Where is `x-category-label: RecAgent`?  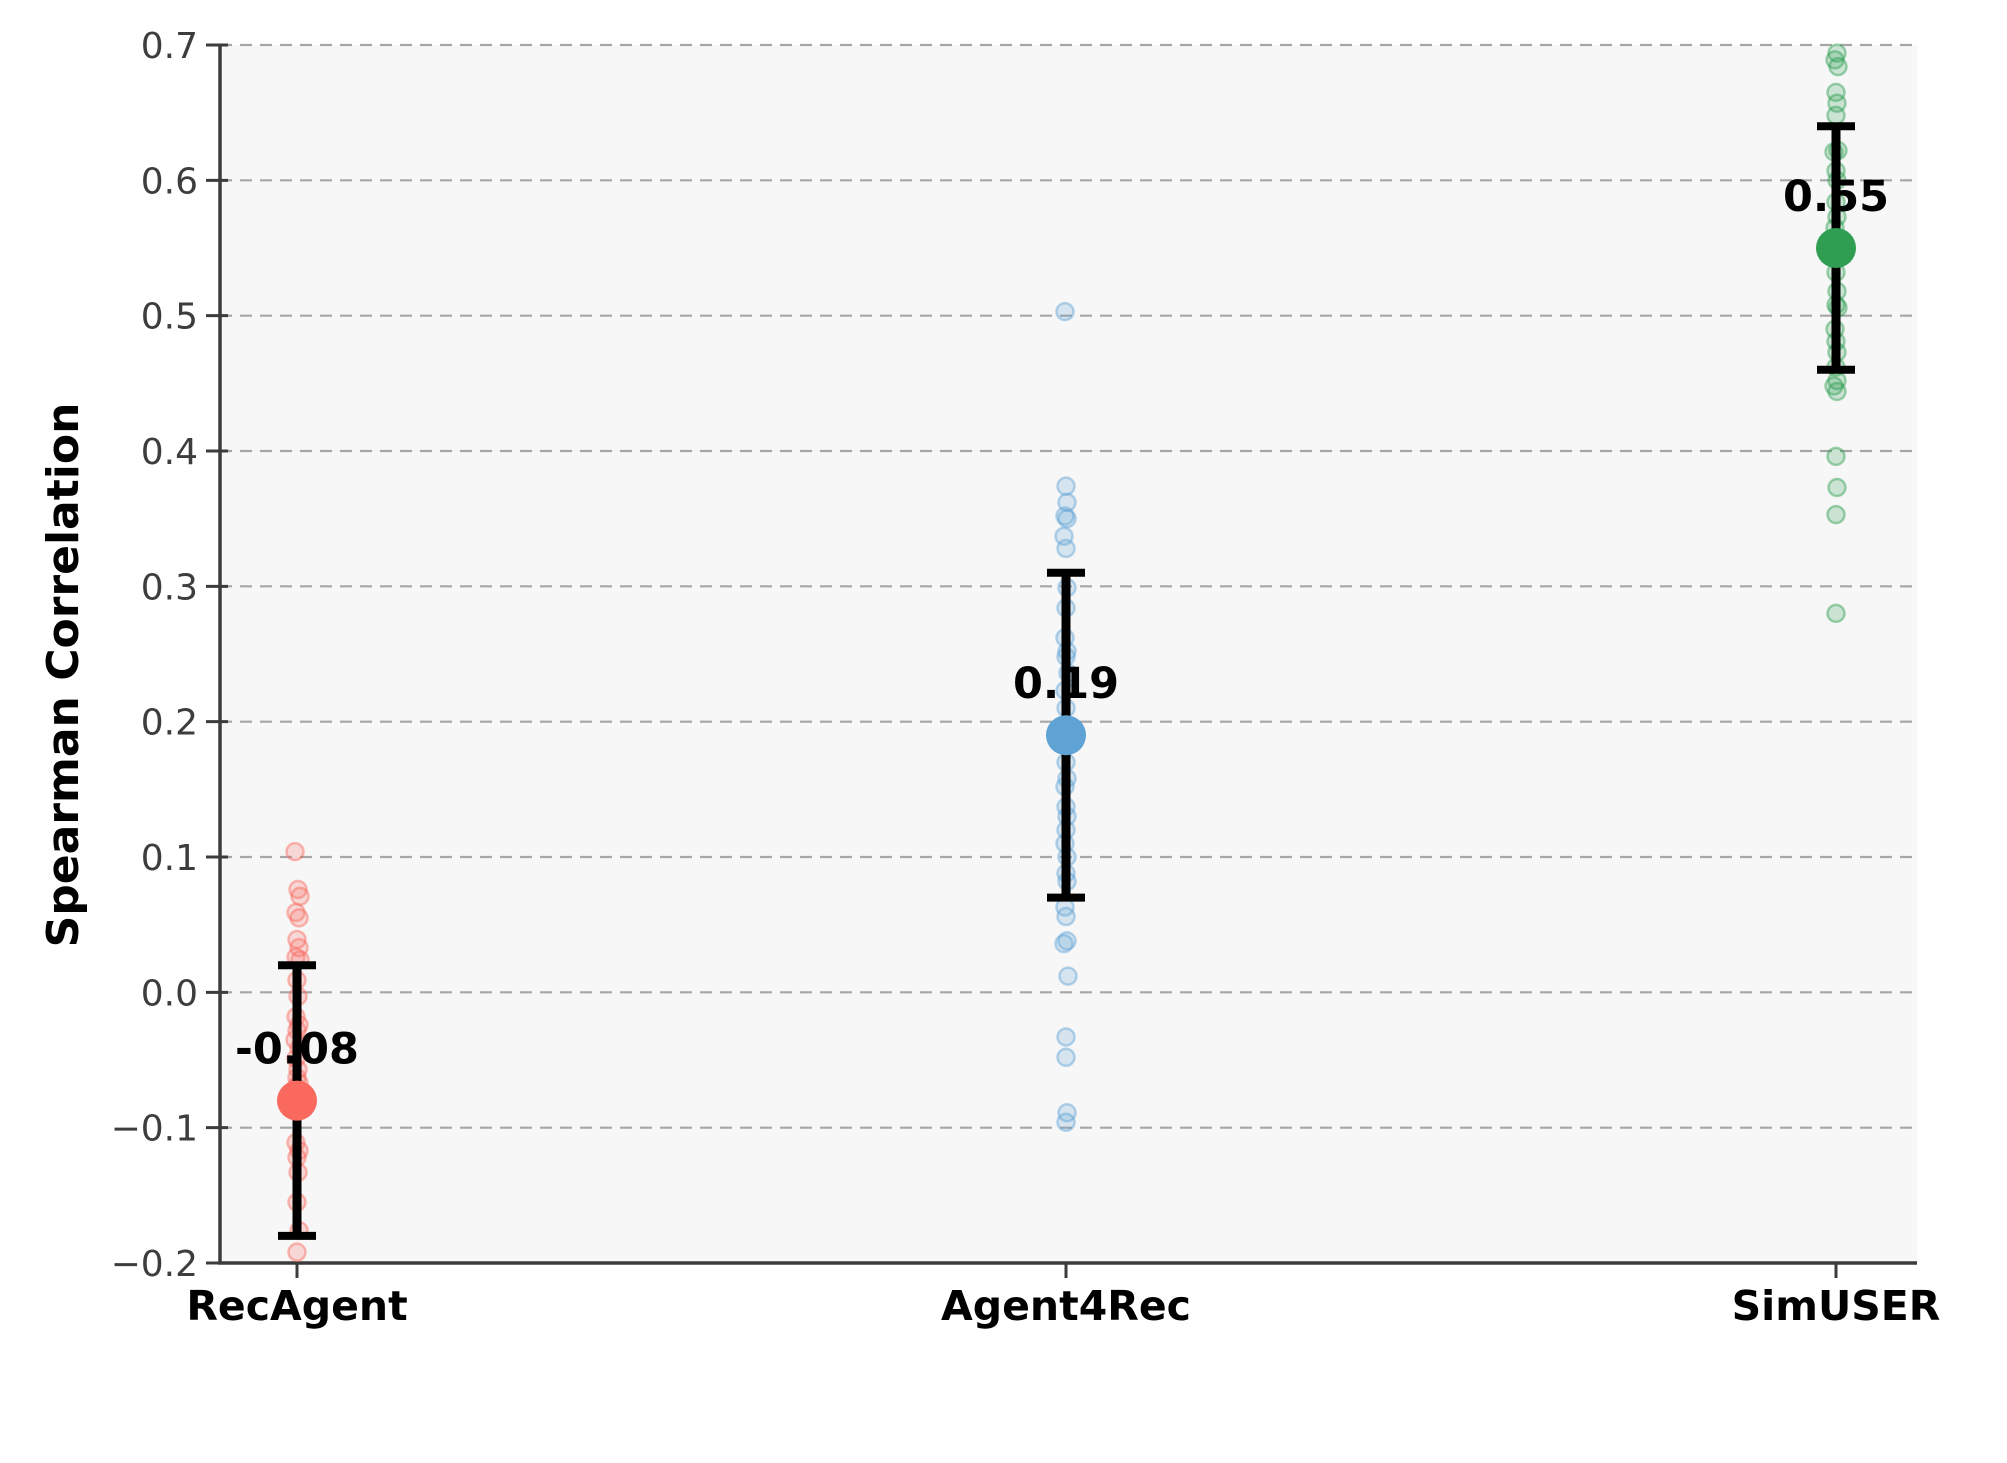 x-category-label: RecAgent is located at coordinates (296, 1306).